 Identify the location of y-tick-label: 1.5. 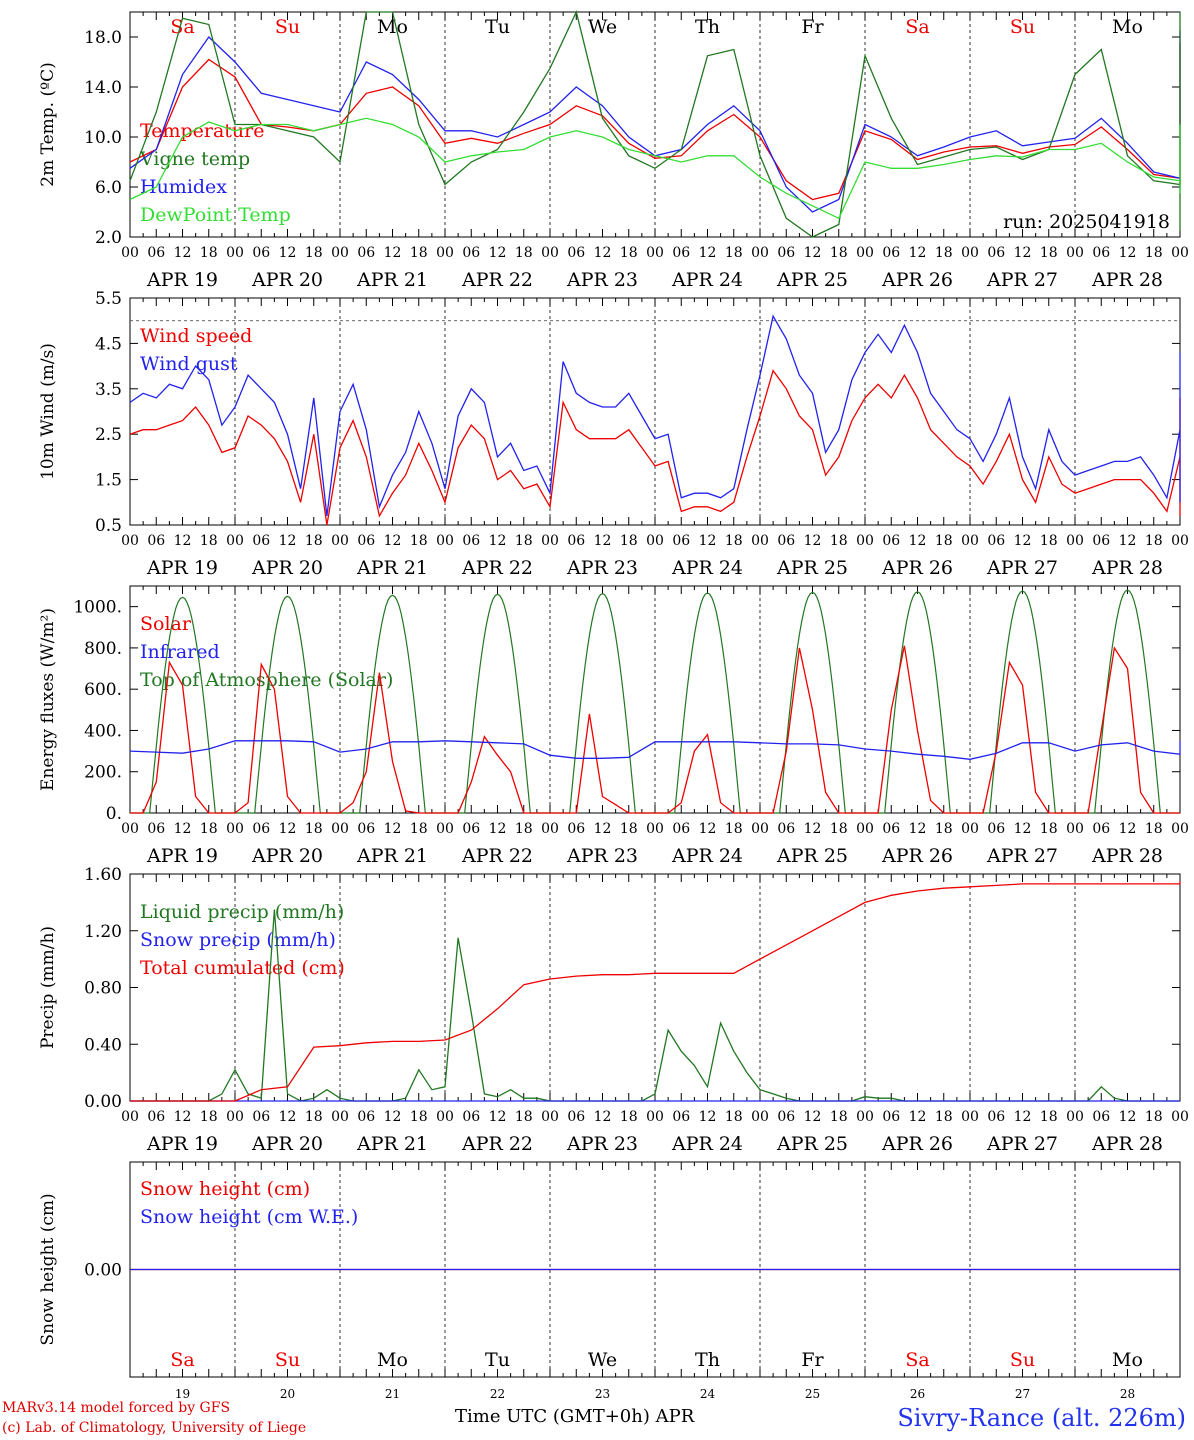
(108, 481).